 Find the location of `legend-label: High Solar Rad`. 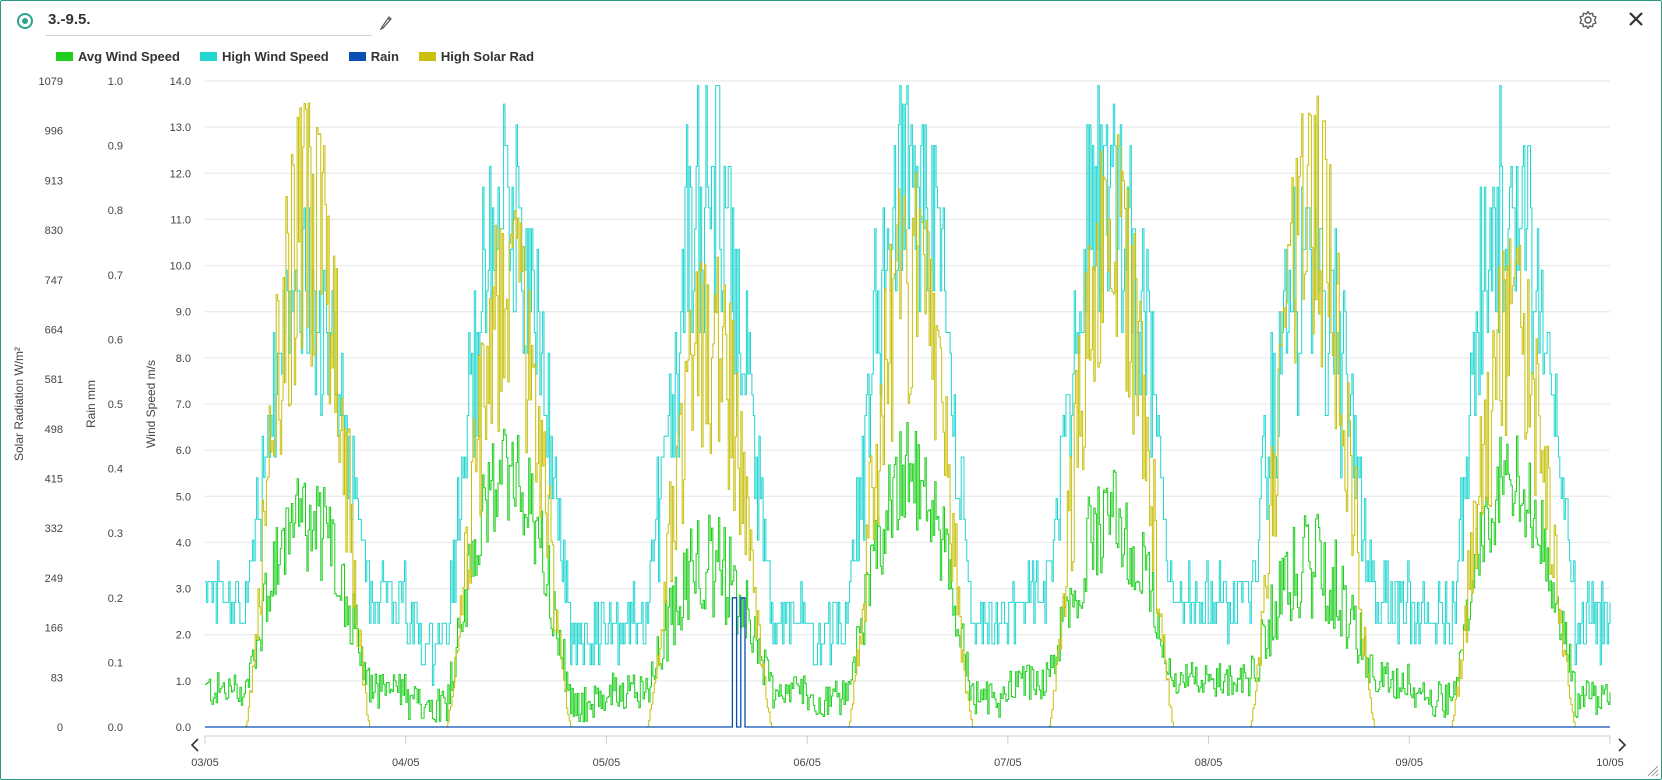

legend-label: High Solar Rad is located at coordinates (487, 56).